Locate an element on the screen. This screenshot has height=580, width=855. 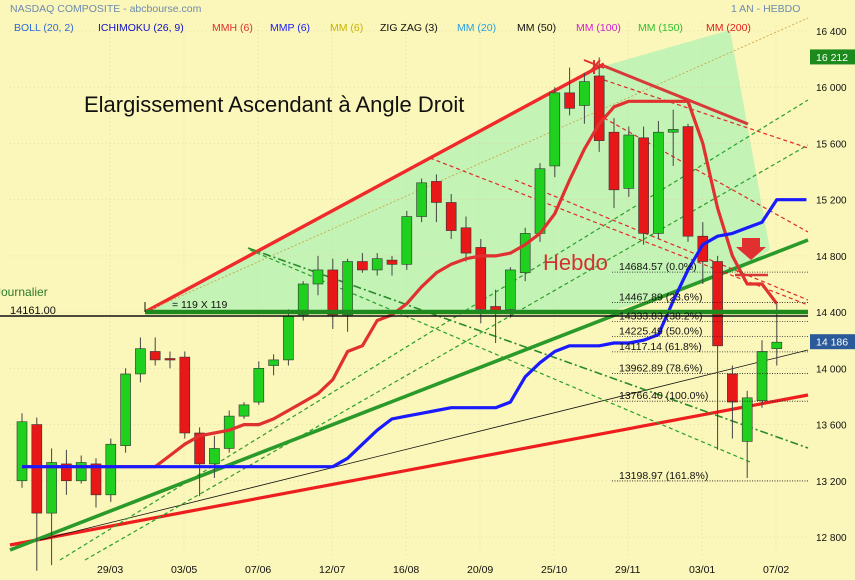
legend-item: MM (20) is located at coordinates (476, 28).